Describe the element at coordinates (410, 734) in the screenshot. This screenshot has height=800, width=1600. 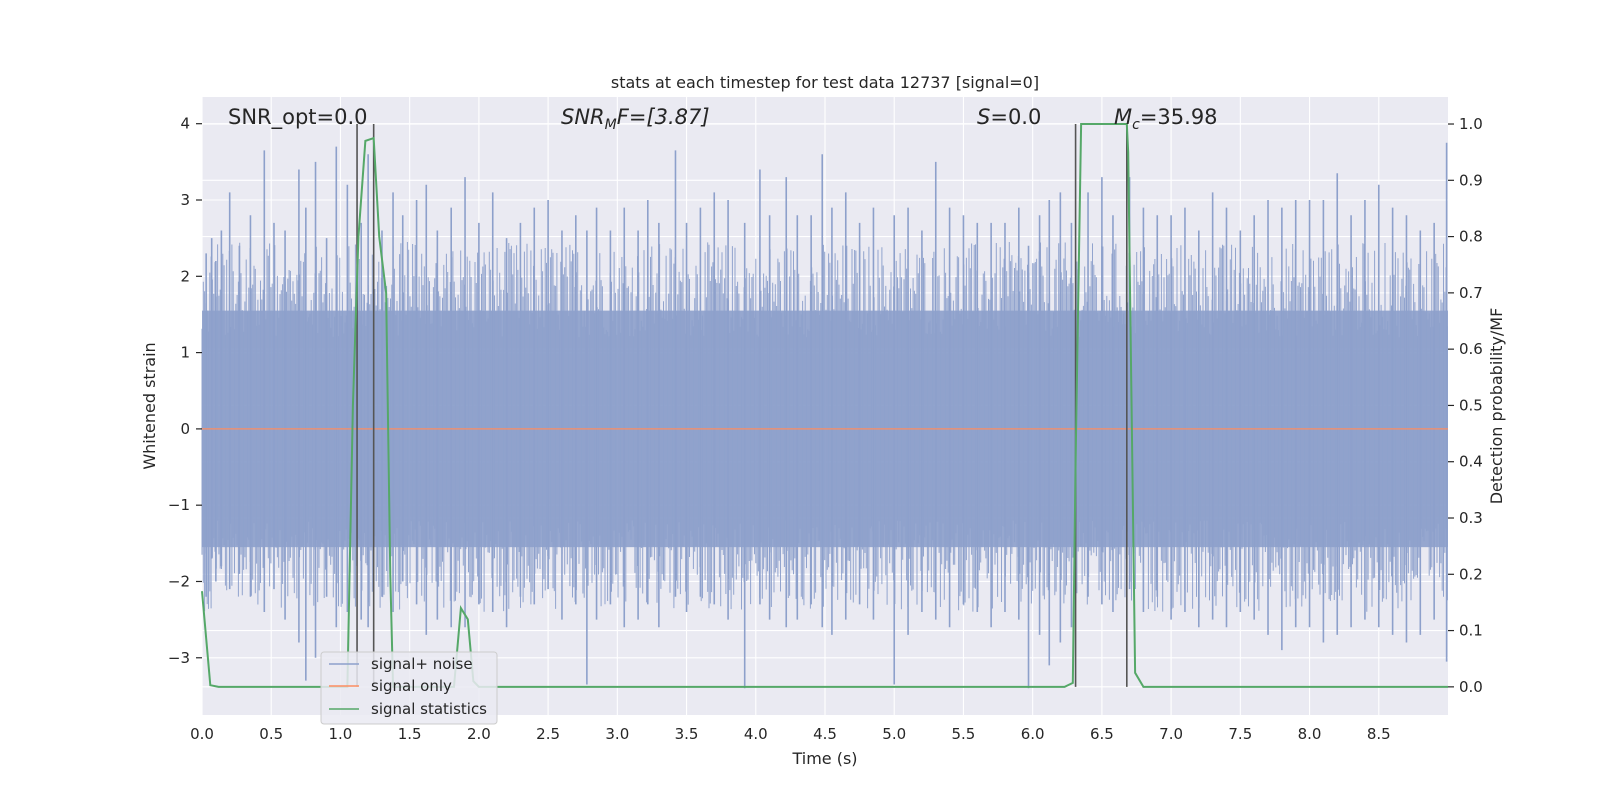
I see `x-tick-label: 1.5` at that location.